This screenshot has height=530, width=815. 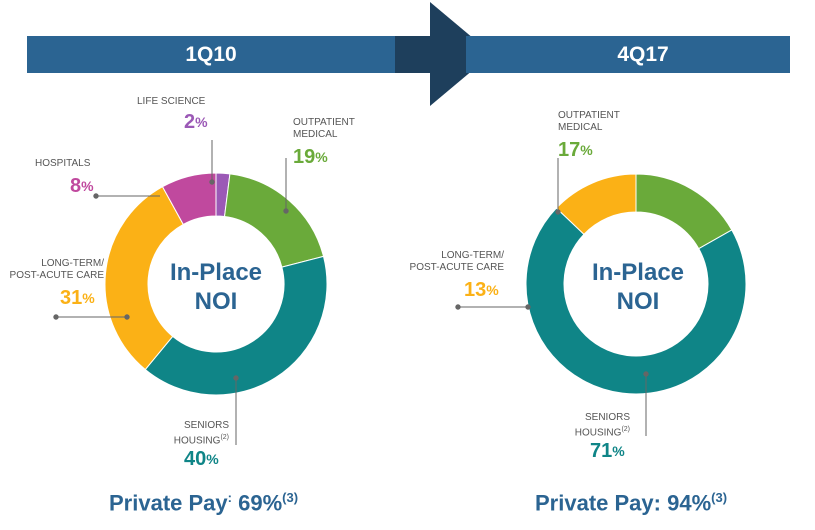 What do you see at coordinates (196, 122) in the screenshot?
I see `pct-life-science-1q10: 2%` at bounding box center [196, 122].